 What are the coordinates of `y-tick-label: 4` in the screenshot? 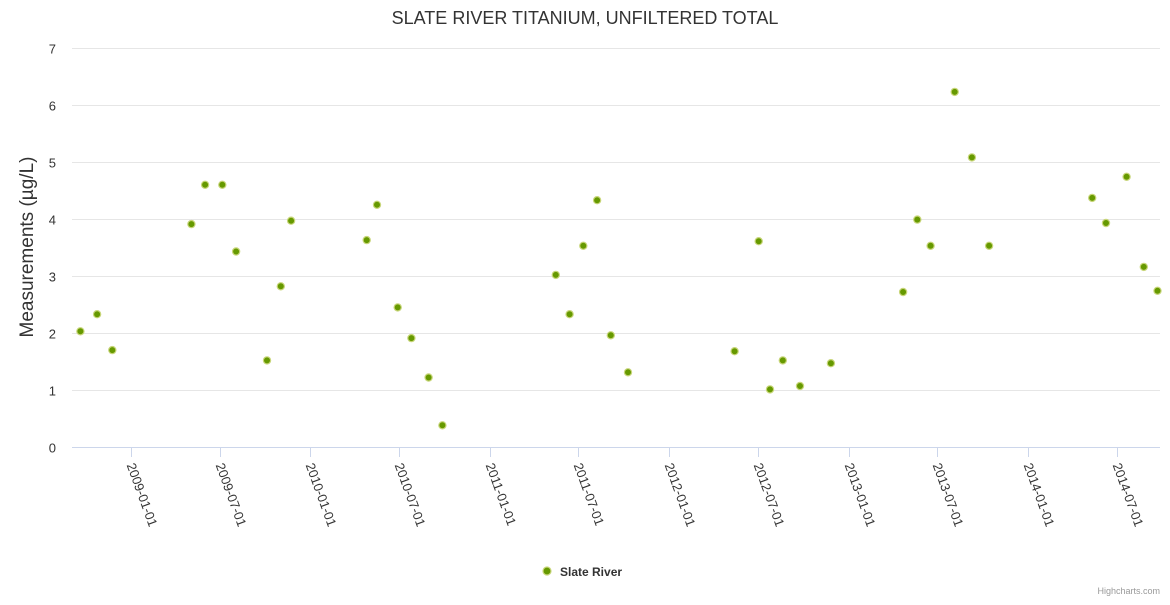 It's located at (52, 220).